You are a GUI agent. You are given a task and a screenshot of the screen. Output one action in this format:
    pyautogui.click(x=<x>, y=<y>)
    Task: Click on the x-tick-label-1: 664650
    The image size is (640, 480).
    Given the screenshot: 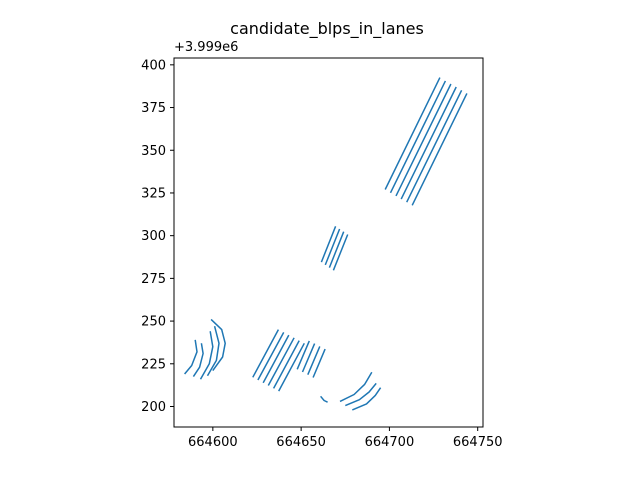 What is the action you would take?
    pyautogui.click(x=301, y=442)
    